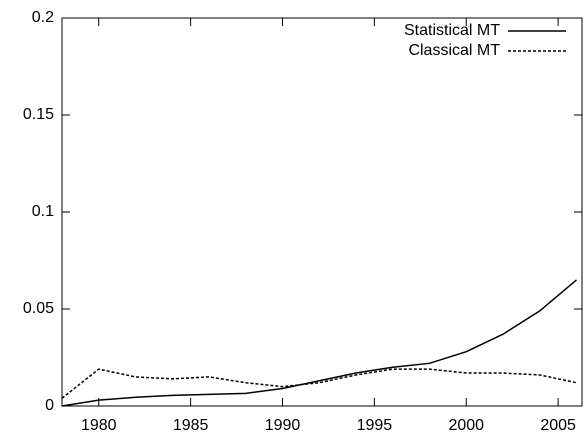 This screenshot has height=436, width=588. Describe the element at coordinates (43, 17) in the screenshot. I see `y-tick-label: 0.2` at that location.